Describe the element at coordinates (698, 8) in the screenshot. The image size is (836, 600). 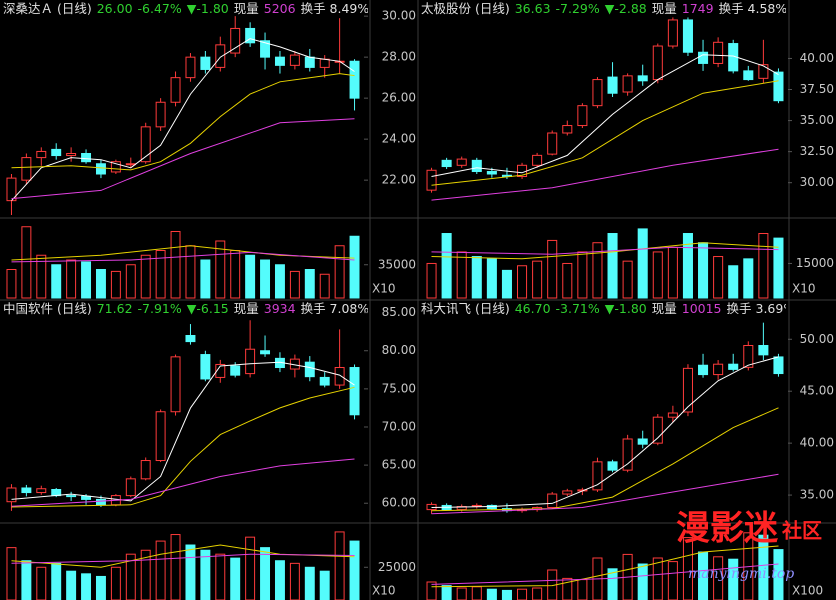
I see `header-volume: 1749` at that location.